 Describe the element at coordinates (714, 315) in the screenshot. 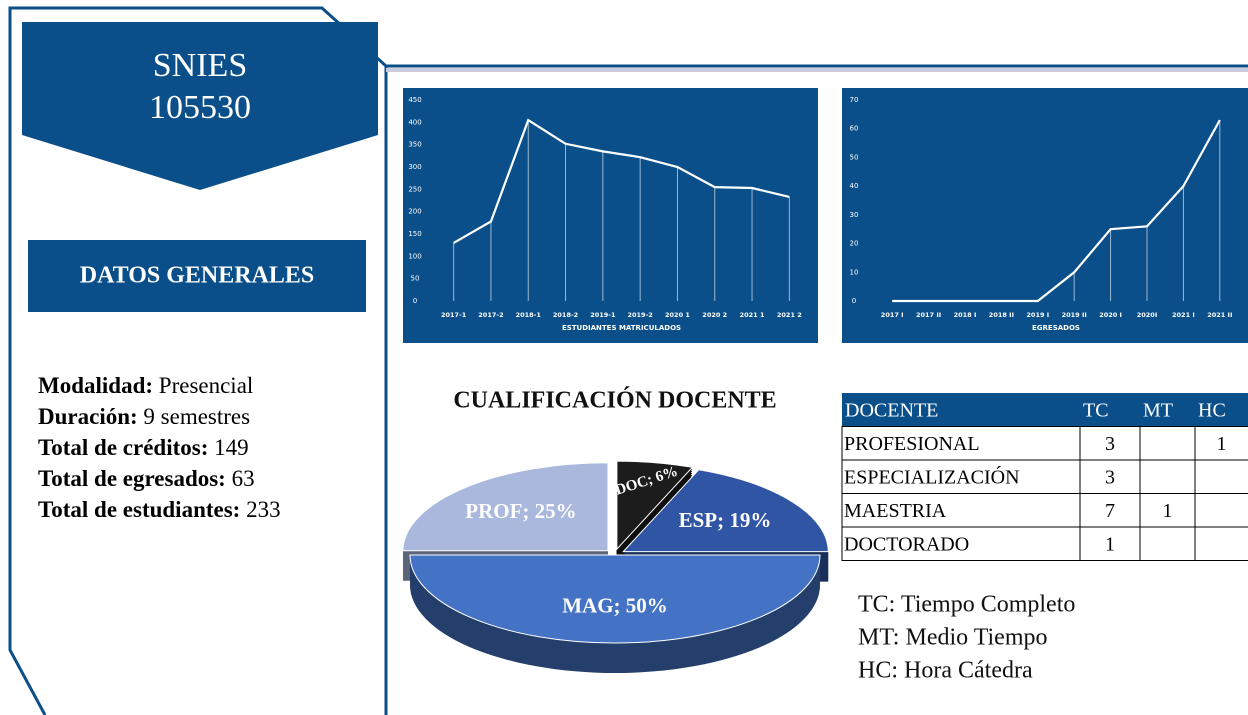

I see `x-tick-label: 2020 2` at that location.